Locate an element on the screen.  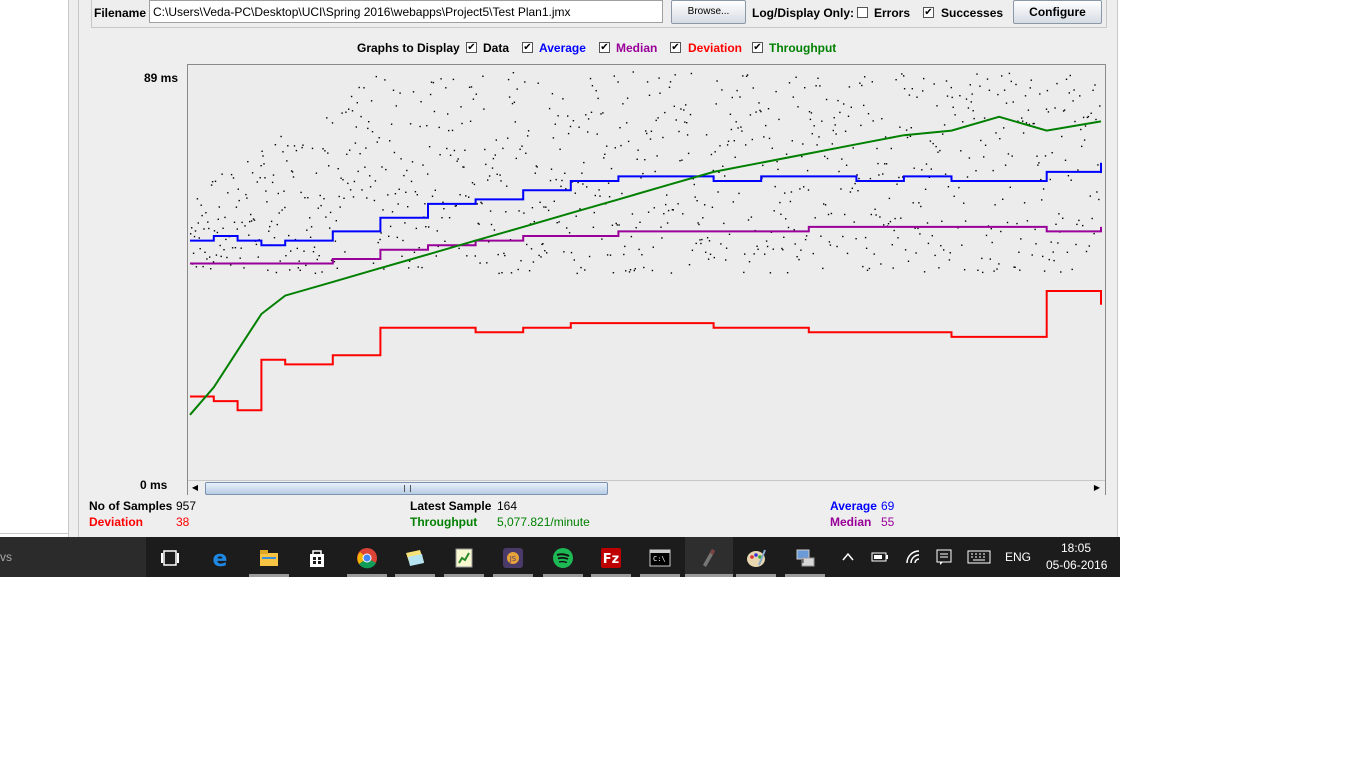
spotify-icon is located at coordinates (563, 558).